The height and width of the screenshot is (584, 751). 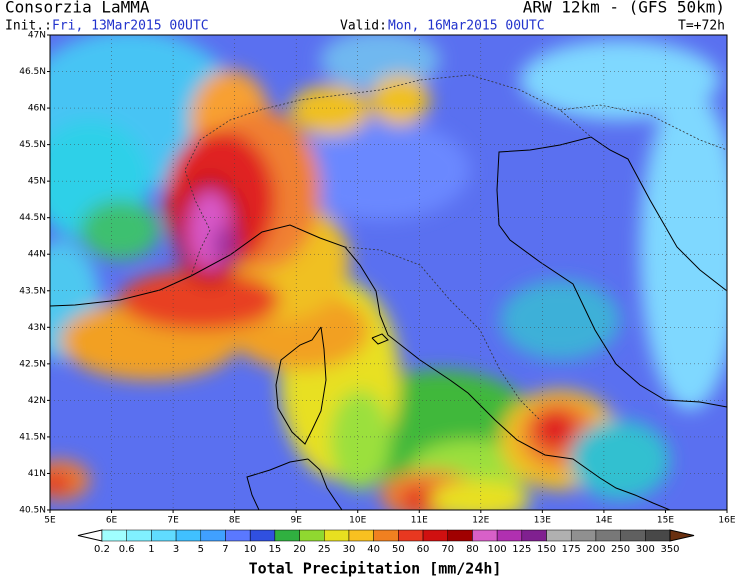 What do you see at coordinates (37, 109) in the screenshot?
I see `lat-label: 46N` at bounding box center [37, 109].